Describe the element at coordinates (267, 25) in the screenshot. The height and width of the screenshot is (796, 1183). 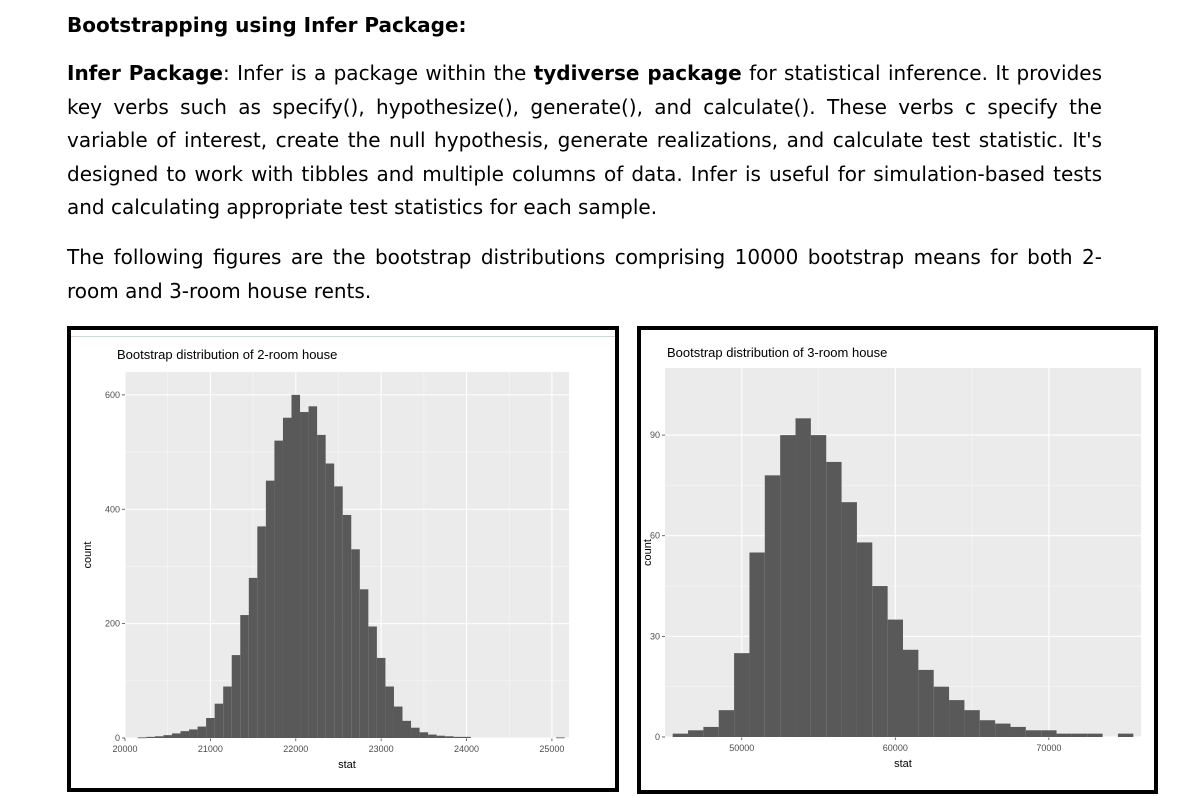
I see `document-heading: Bootstrapping using Infer Package:` at that location.